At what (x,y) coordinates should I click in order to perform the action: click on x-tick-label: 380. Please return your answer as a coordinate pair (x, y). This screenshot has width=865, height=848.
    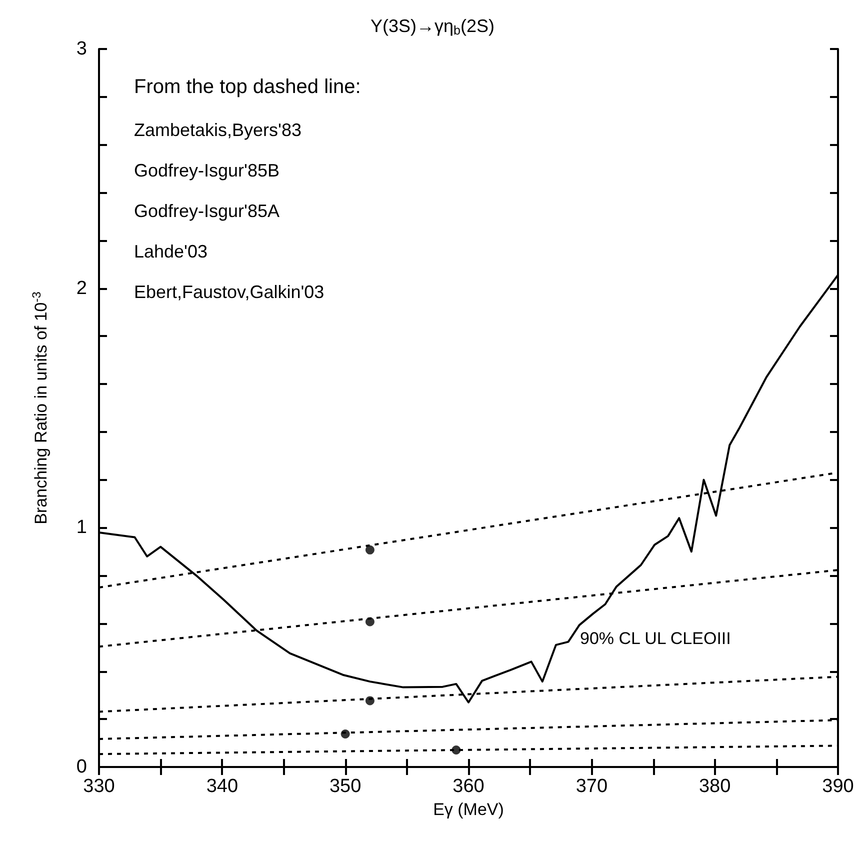
    Looking at the image, I should click on (714, 786).